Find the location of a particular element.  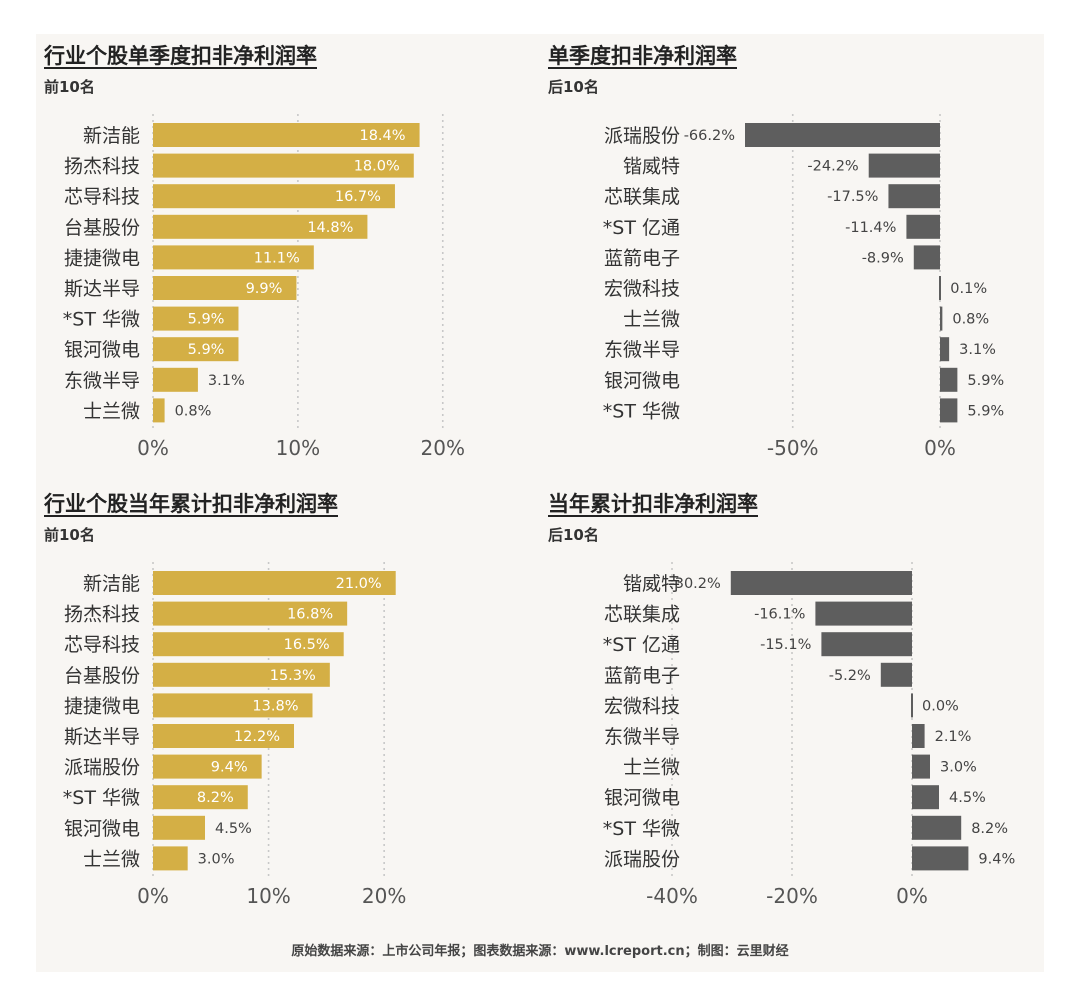

value-label: -30.2% is located at coordinates (695, 584).